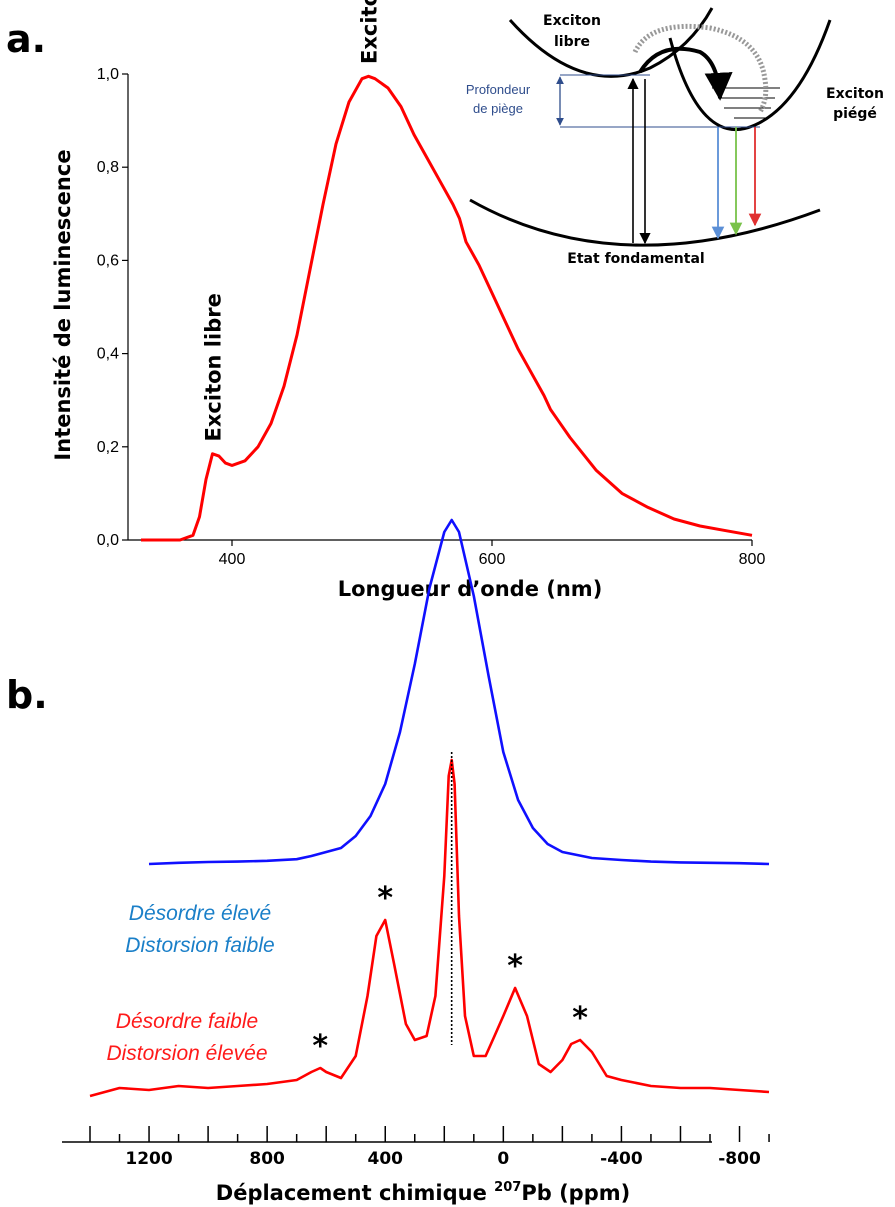 The image size is (895, 1207). I want to click on inset-trap-depth-line1: Profondeur, so click(498, 89).